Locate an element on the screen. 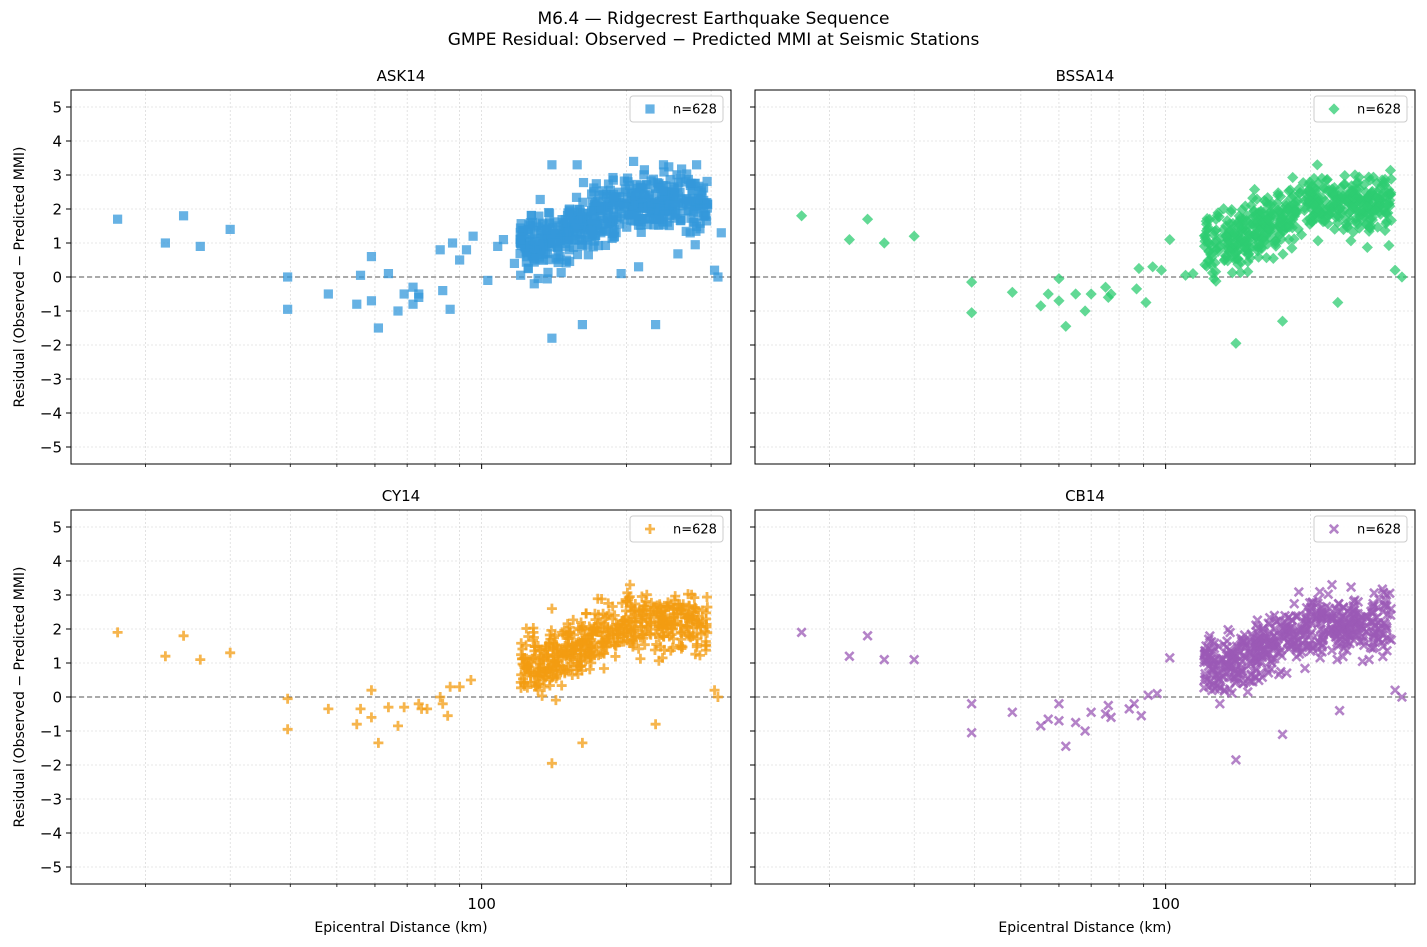 The height and width of the screenshot is (947, 1427). y-tick-label: 1 is located at coordinates (57, 244).